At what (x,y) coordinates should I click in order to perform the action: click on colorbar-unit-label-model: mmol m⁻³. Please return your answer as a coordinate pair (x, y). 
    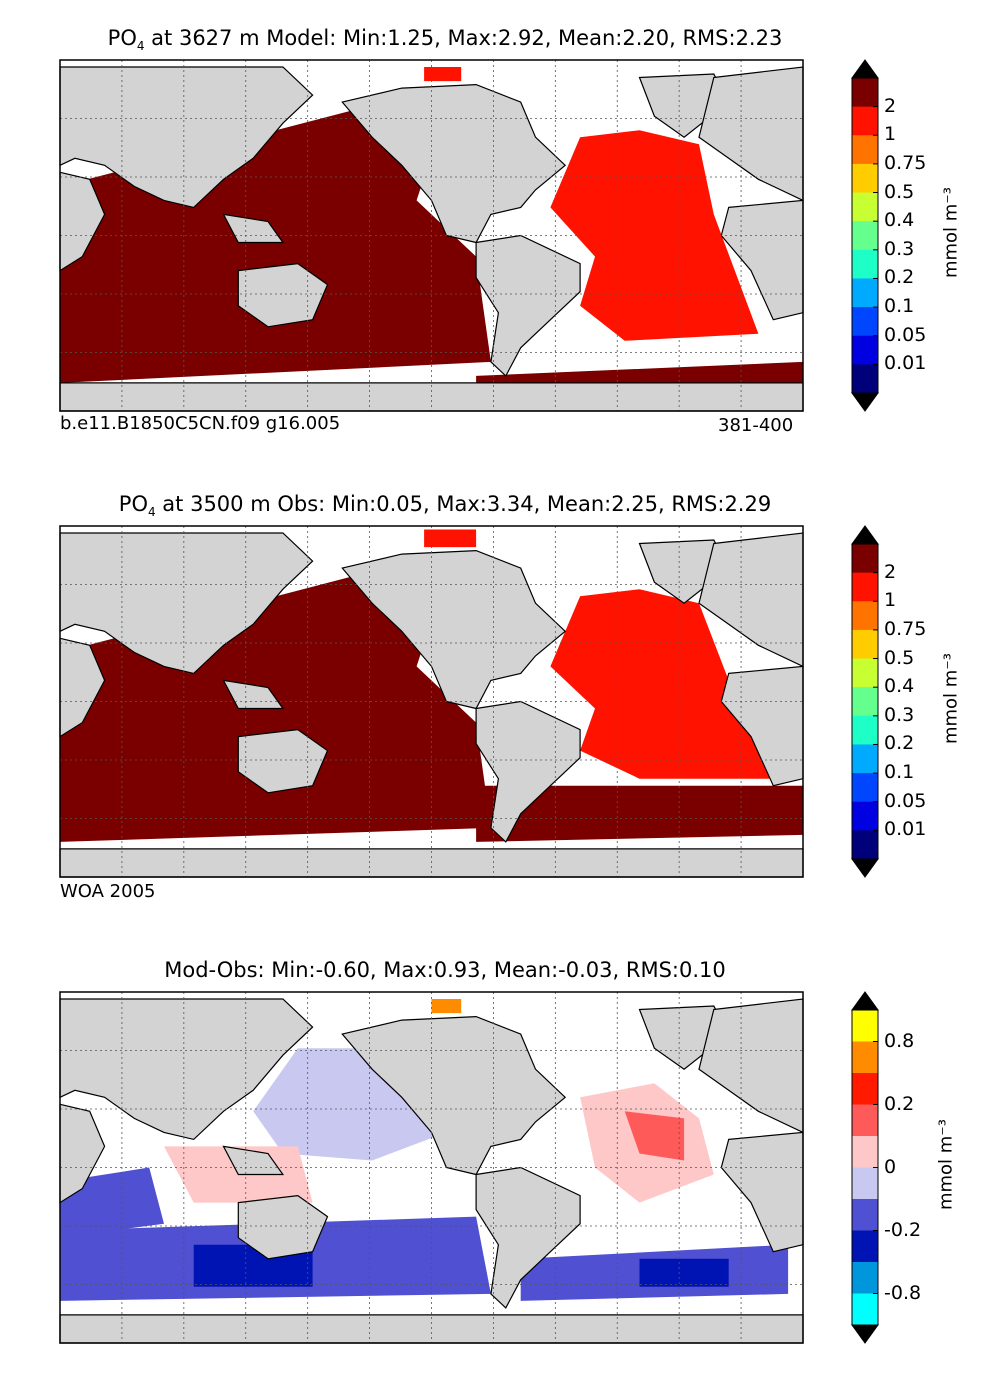
    Looking at the image, I should click on (951, 232).